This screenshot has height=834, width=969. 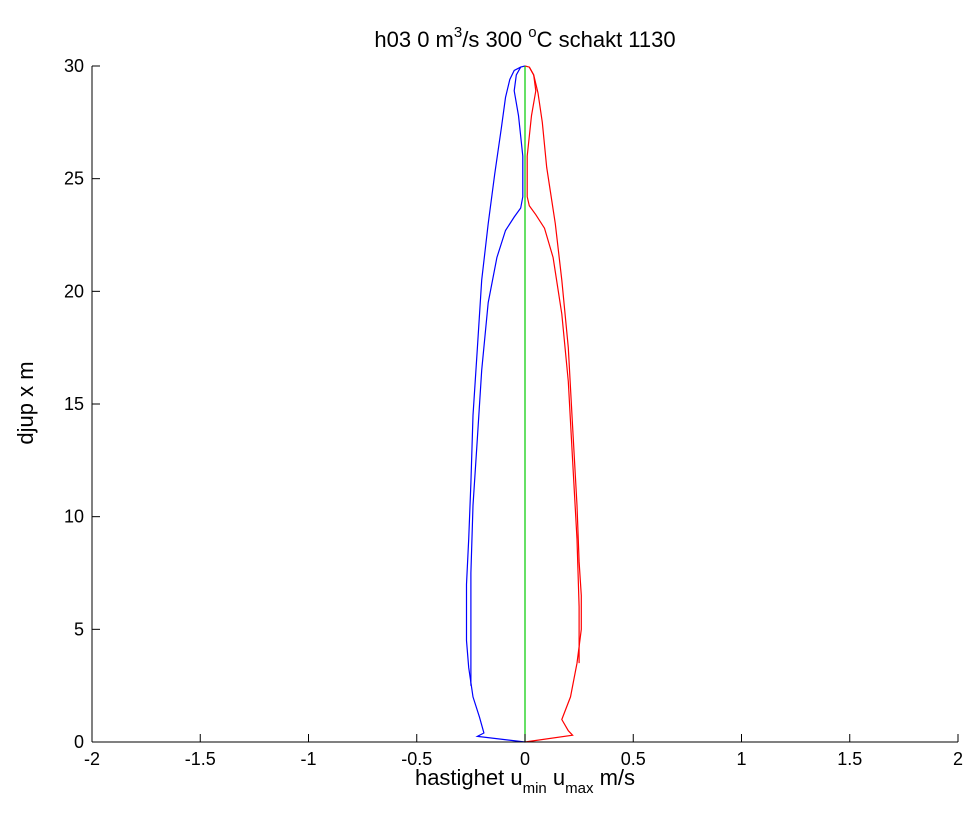 I want to click on title-flow-exponent: 3, so click(x=458, y=32).